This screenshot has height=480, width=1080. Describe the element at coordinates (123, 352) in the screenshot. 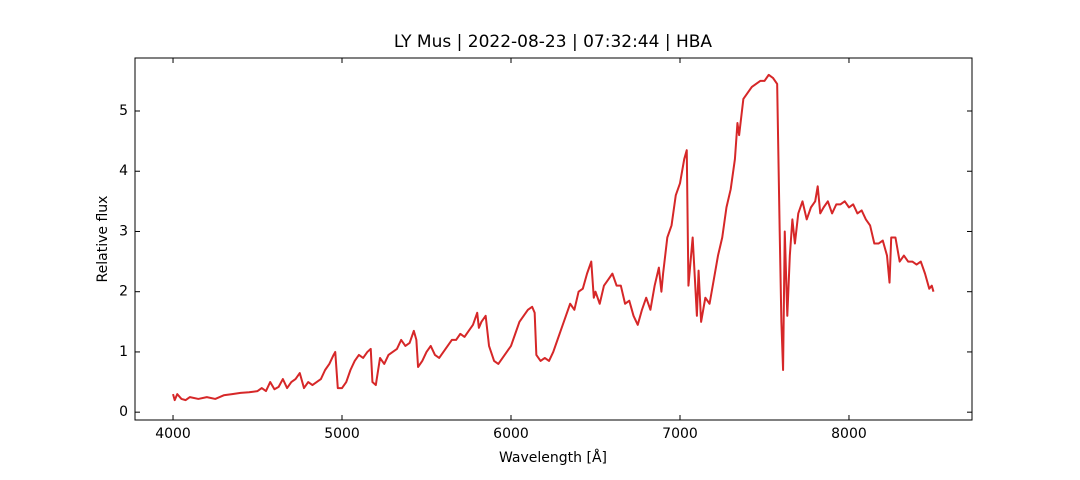

I see `y-tick-label: 1` at that location.